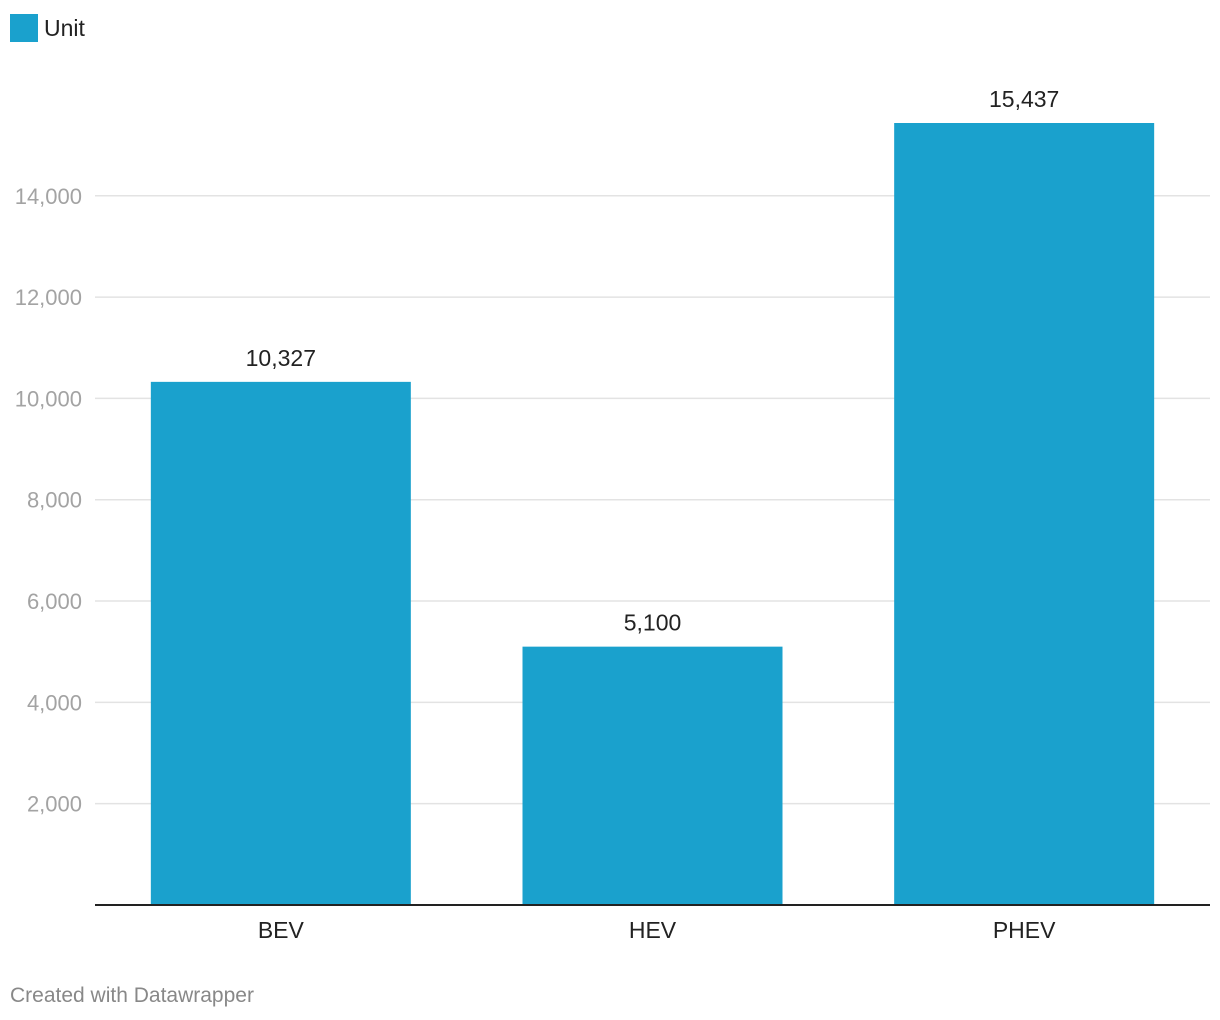  What do you see at coordinates (48, 297) in the screenshot?
I see `y-tick-label: 12,000` at bounding box center [48, 297].